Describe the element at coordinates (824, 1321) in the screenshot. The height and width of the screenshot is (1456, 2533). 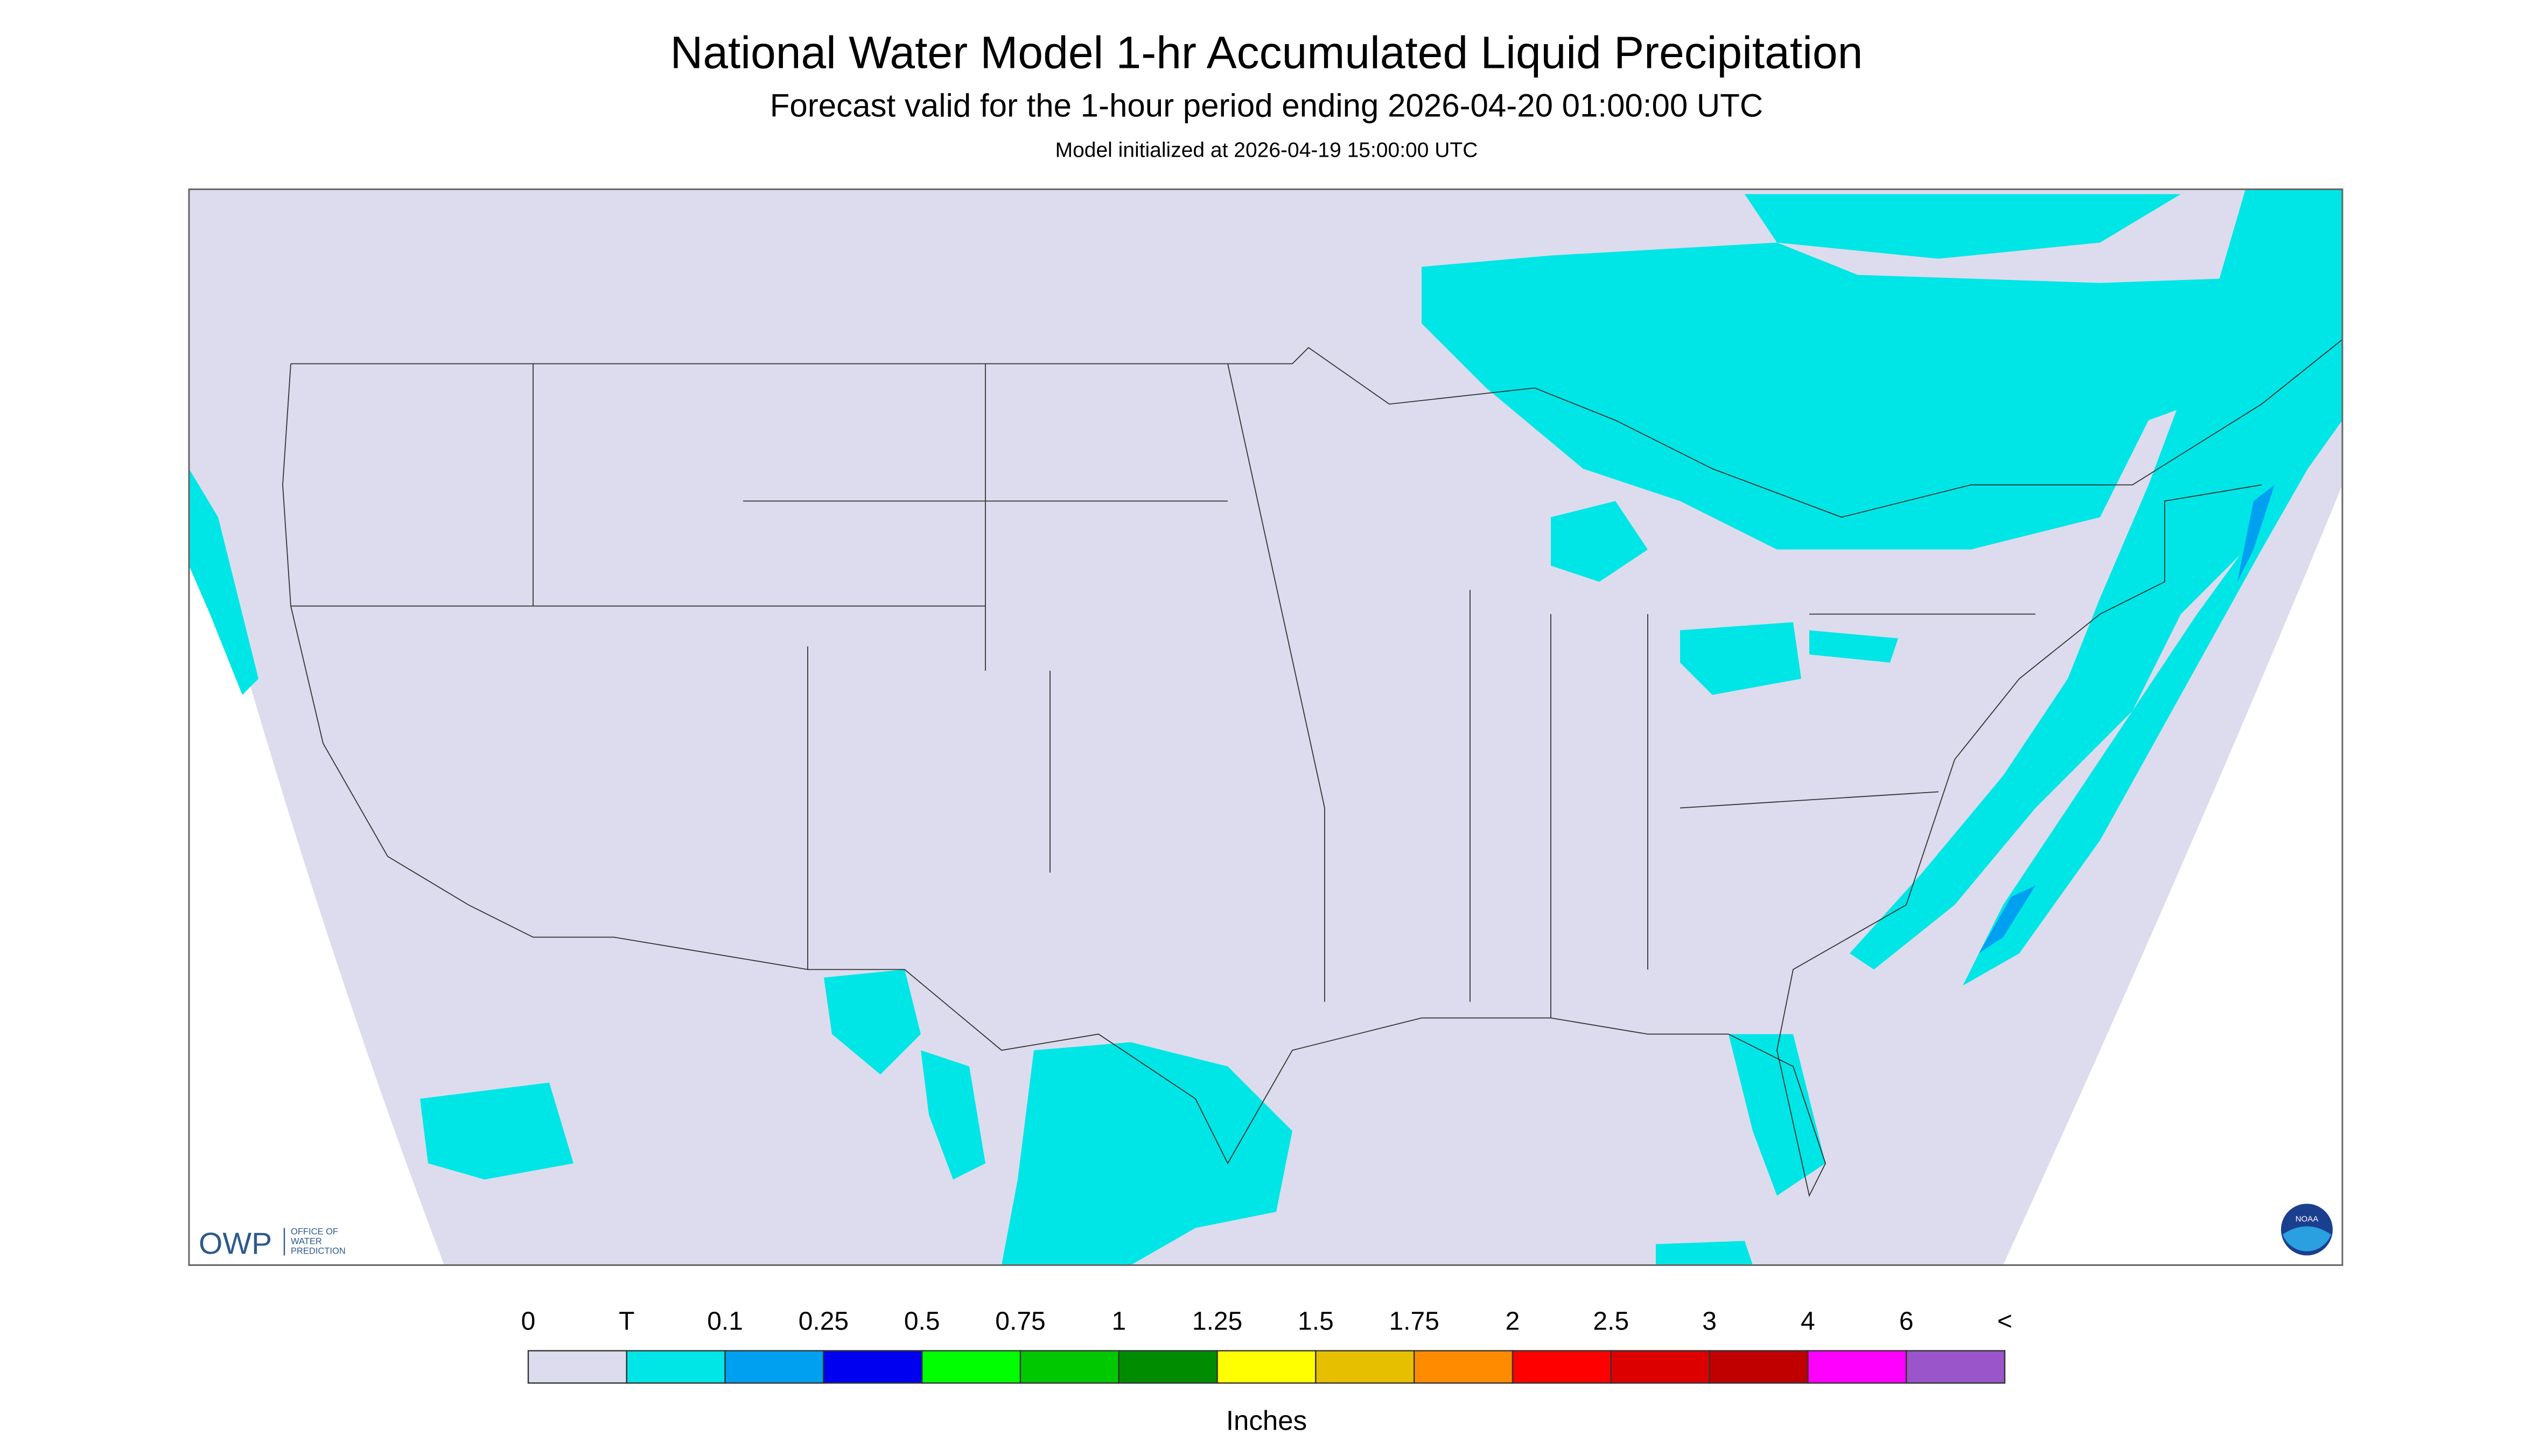
I see `colorbar-label: 0.25` at that location.